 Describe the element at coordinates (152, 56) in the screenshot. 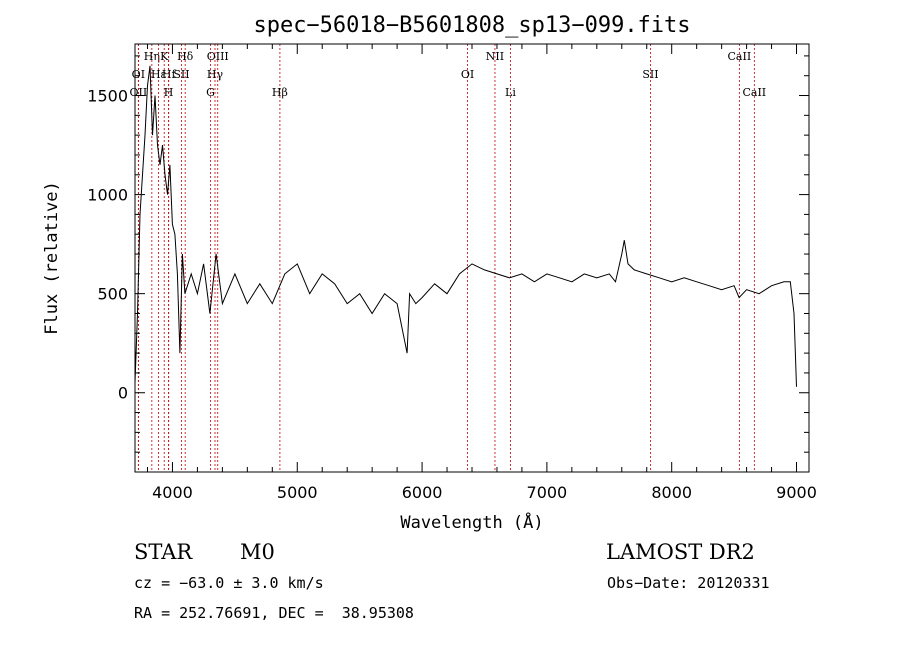

I see `line-label-2: Hη` at that location.